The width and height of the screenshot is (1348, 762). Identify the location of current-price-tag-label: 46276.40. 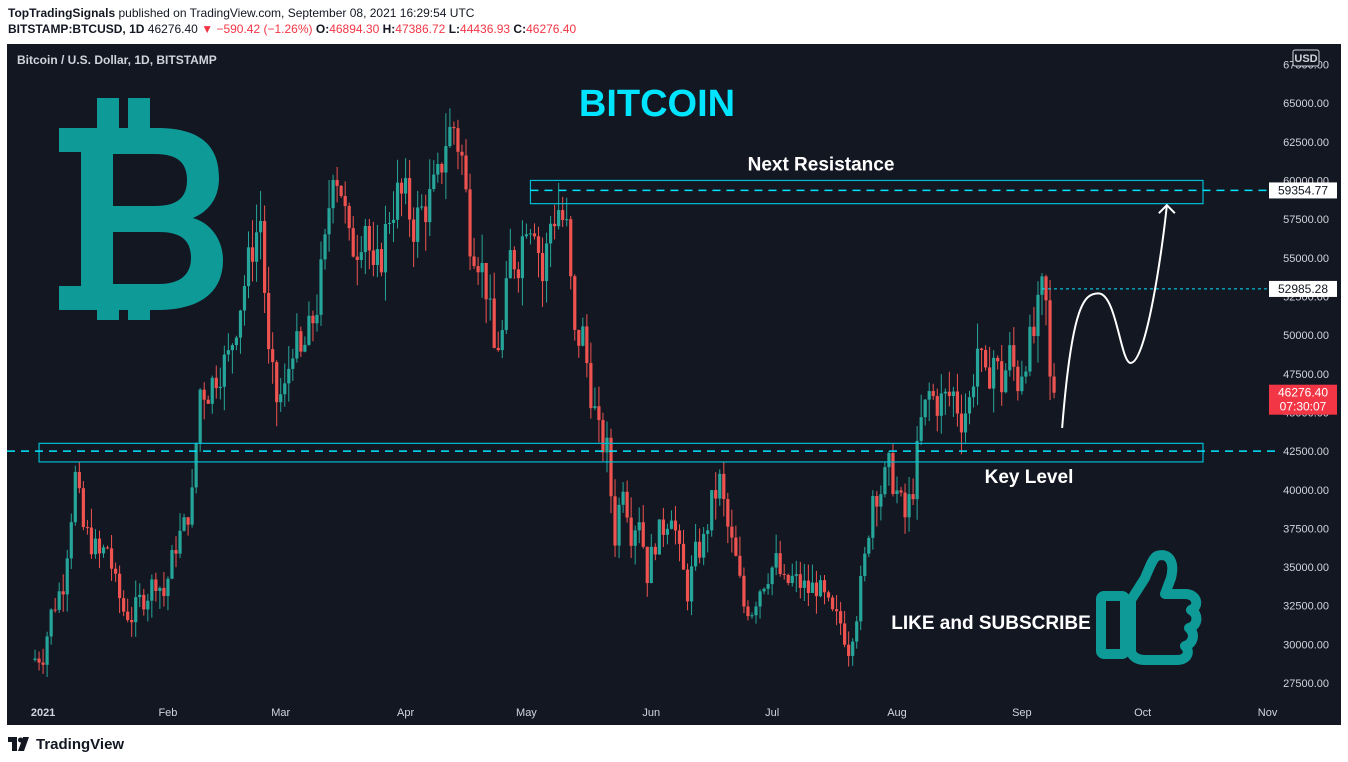
(1303, 393).